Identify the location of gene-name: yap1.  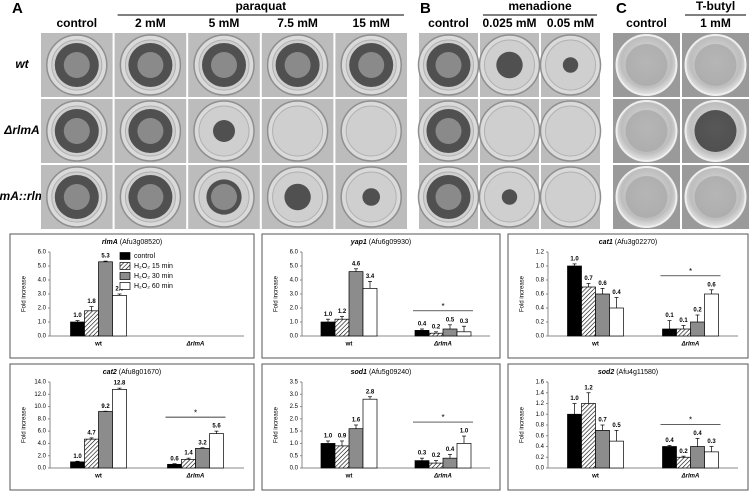
(358, 242).